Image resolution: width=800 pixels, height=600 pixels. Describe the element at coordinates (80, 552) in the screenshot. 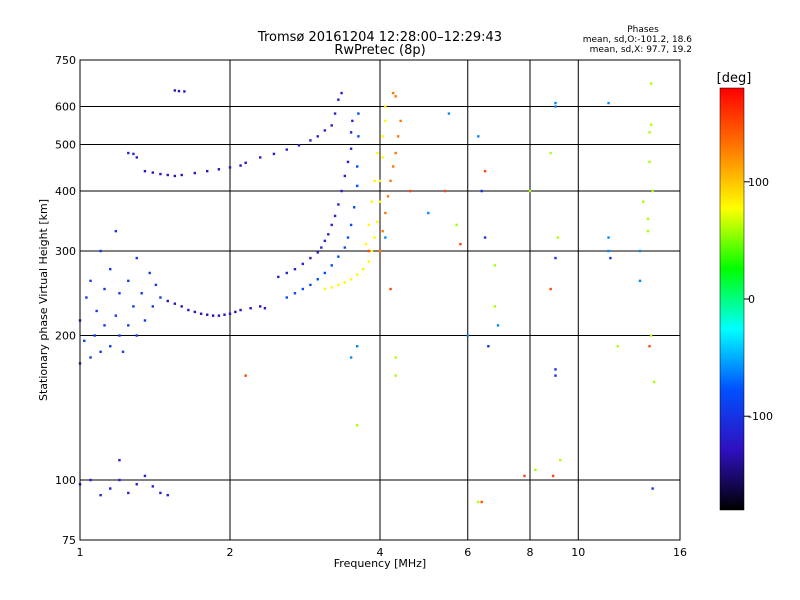

I see `x-tick-label: 1` at that location.